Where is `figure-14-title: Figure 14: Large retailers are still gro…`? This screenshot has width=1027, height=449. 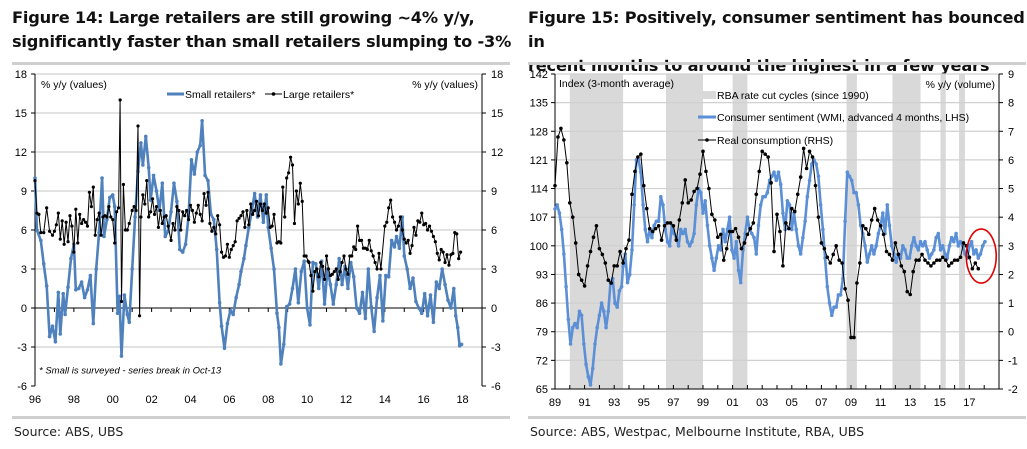 figure-14-title: Figure 14: Large retailers are still gro… is located at coordinates (262, 30).